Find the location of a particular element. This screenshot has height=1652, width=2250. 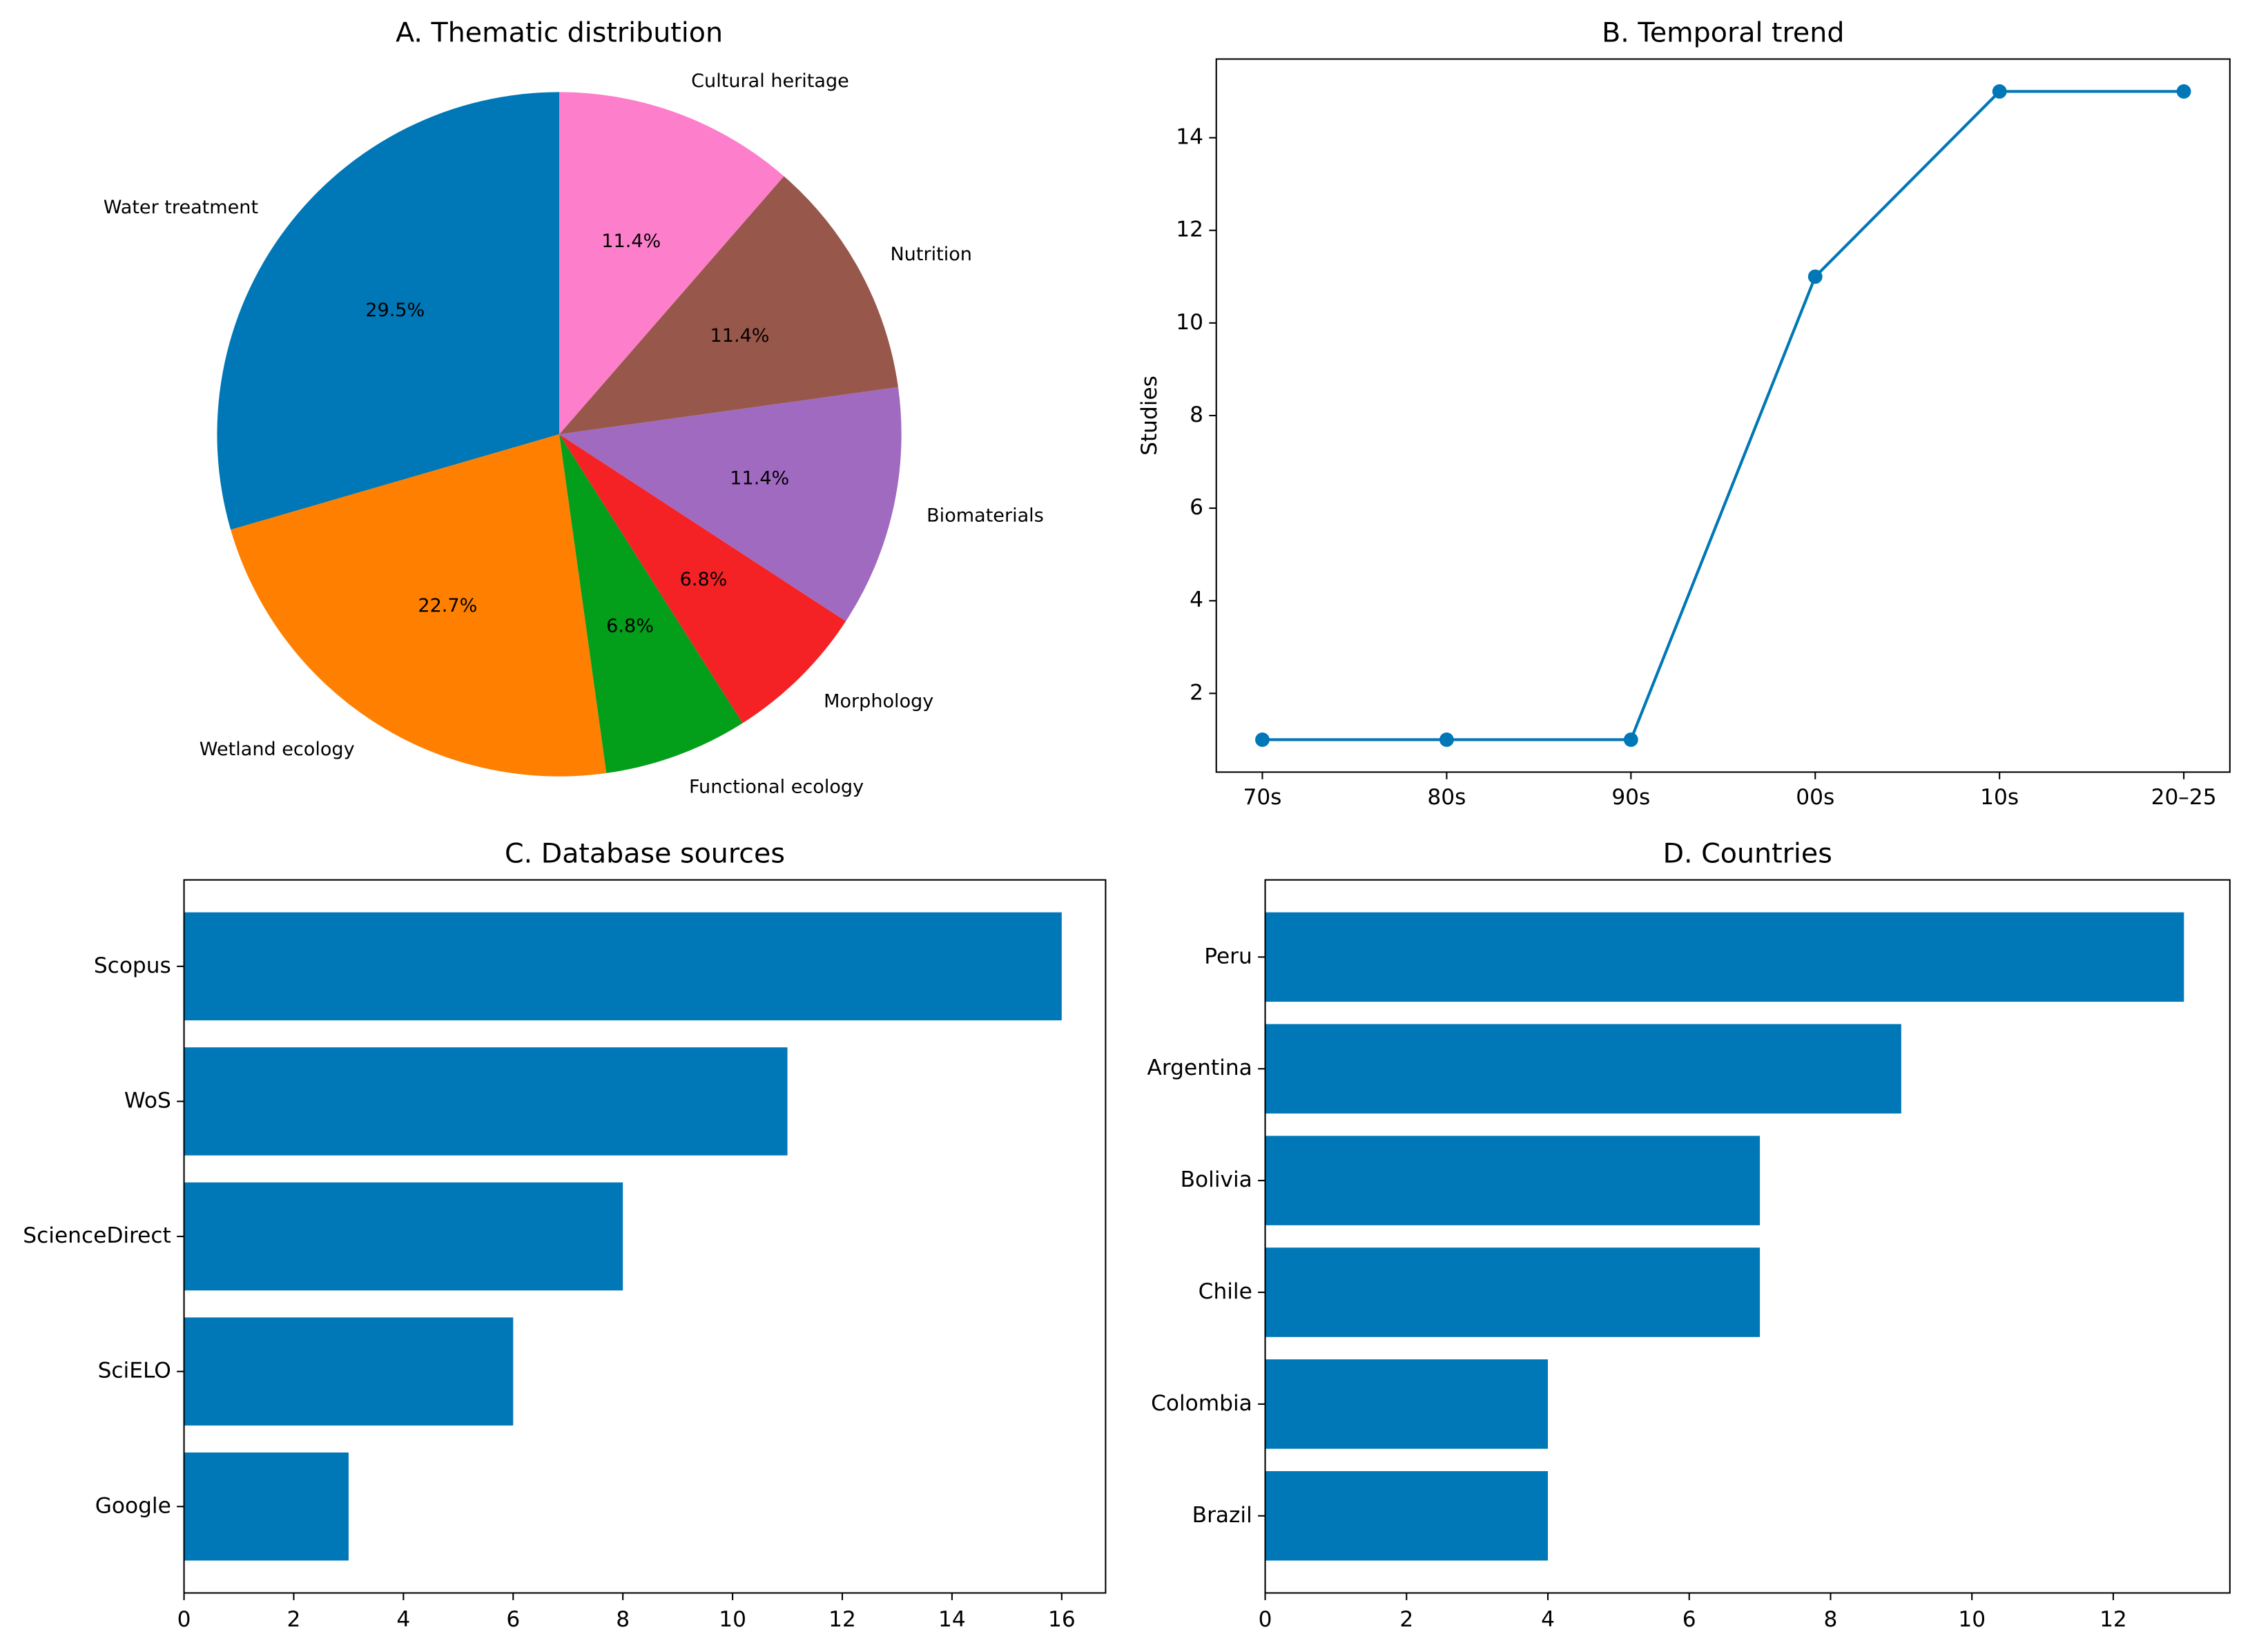

slice-label: Morphology is located at coordinates (878, 701).